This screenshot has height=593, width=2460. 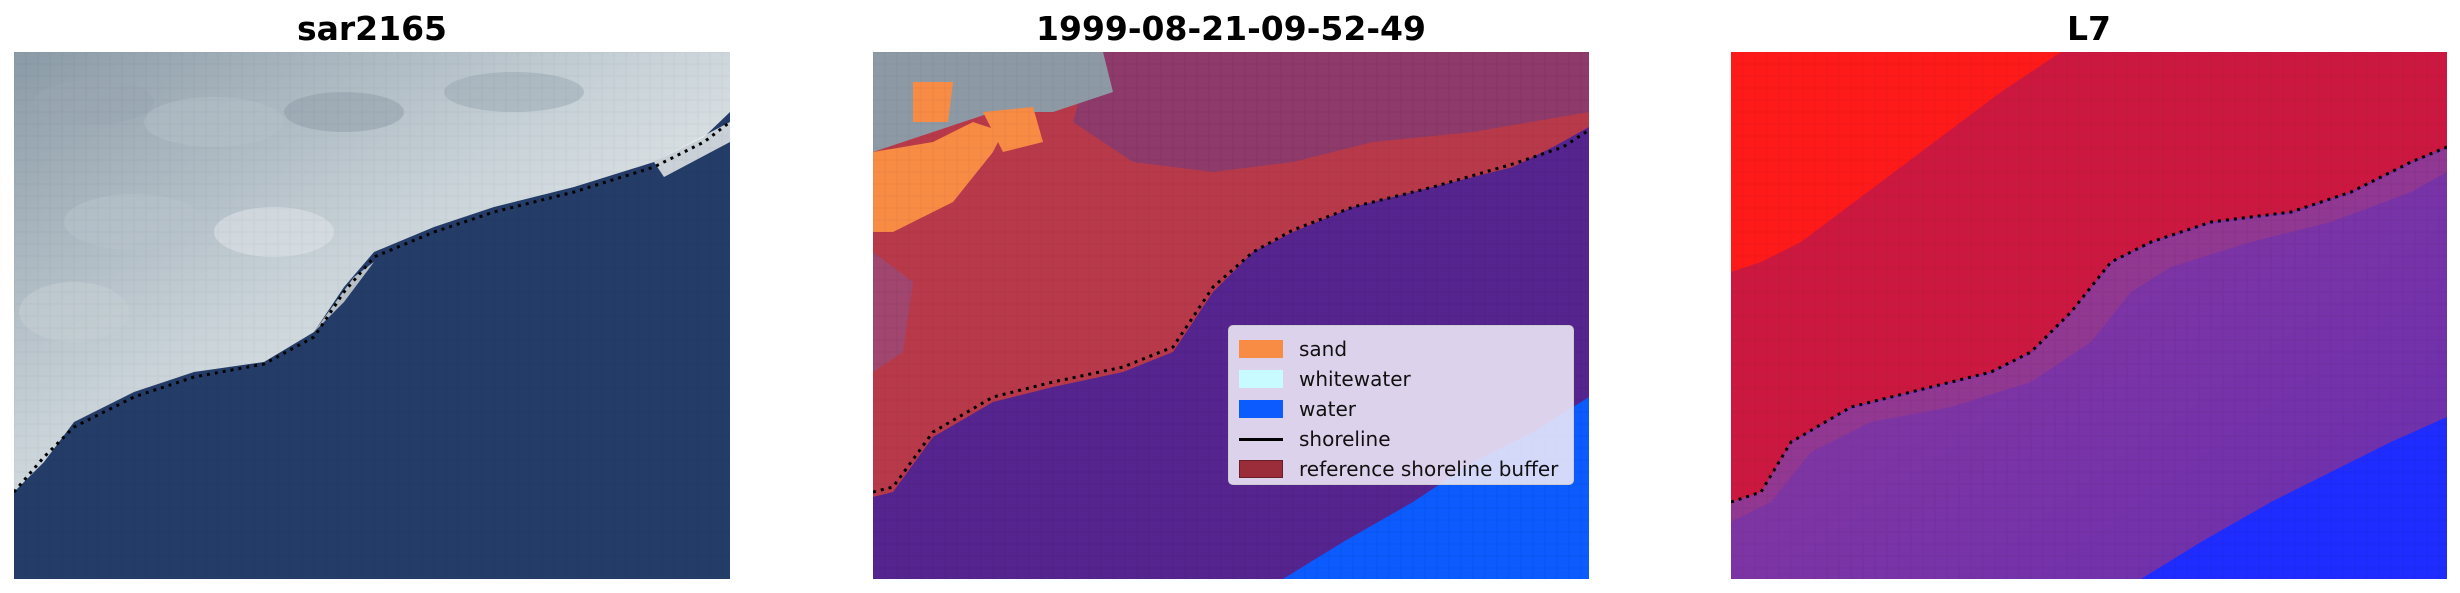 I want to click on legend-label: water, so click(x=1327, y=409).